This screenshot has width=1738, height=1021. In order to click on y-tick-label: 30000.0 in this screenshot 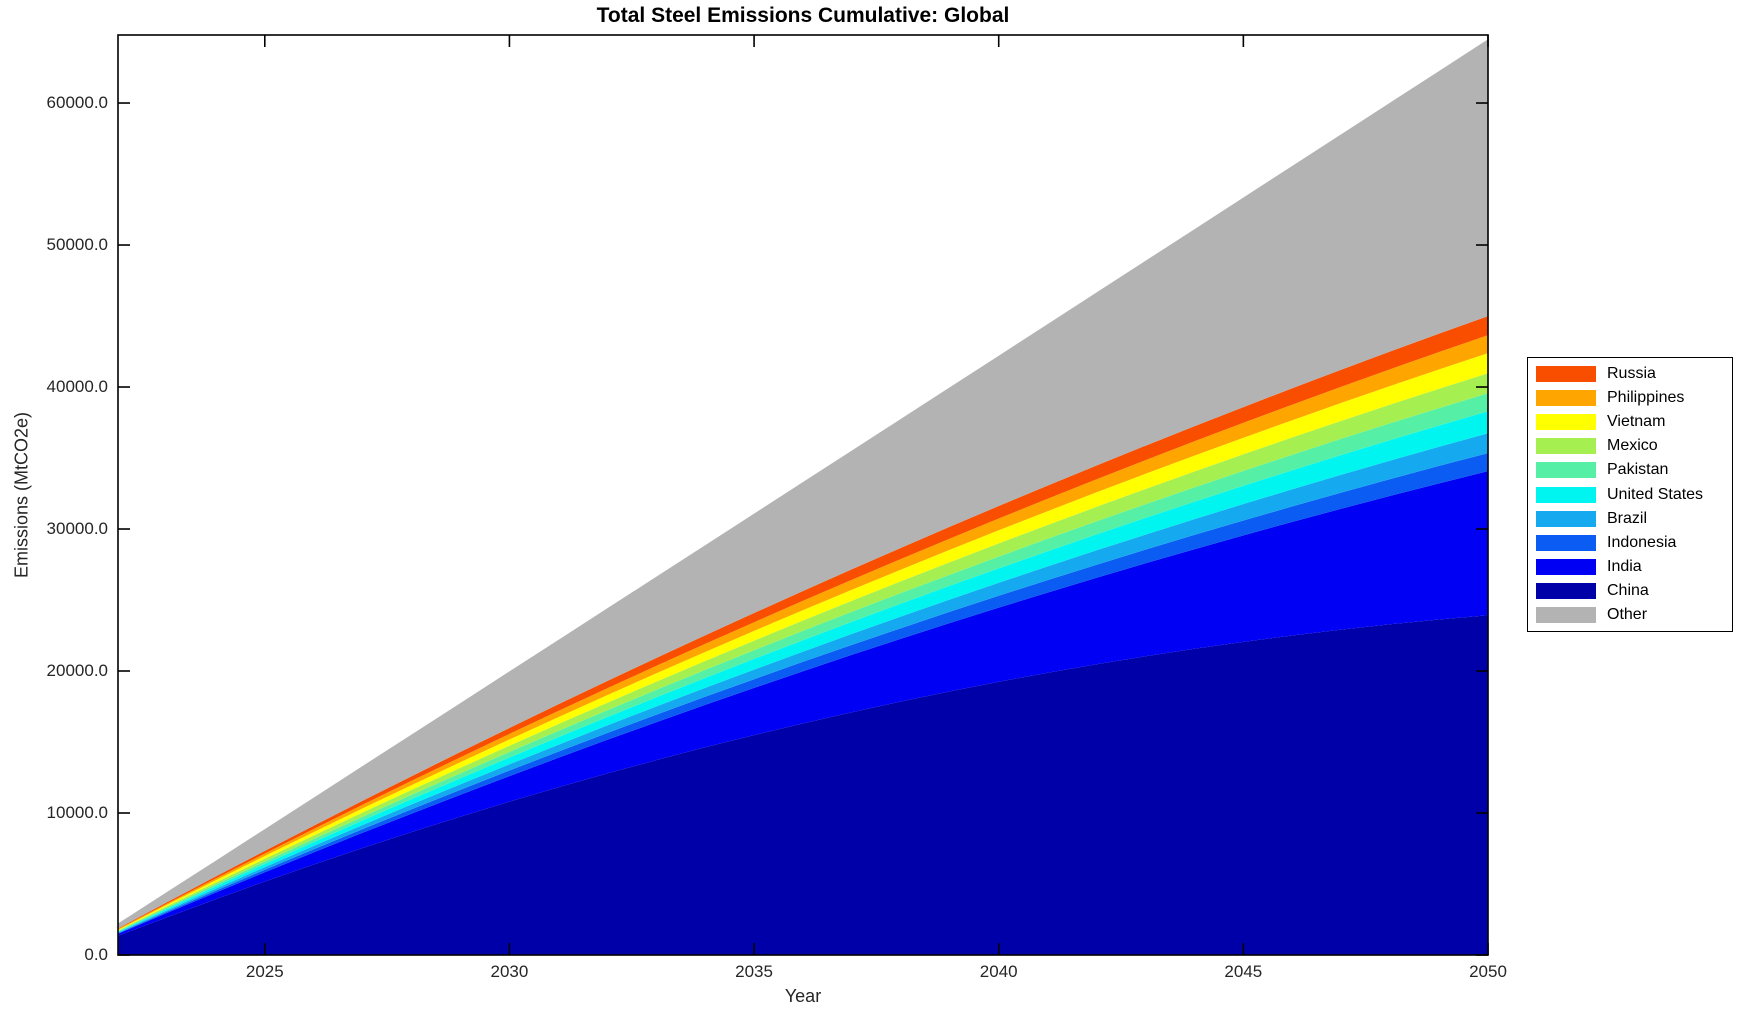, I will do `click(77, 528)`.